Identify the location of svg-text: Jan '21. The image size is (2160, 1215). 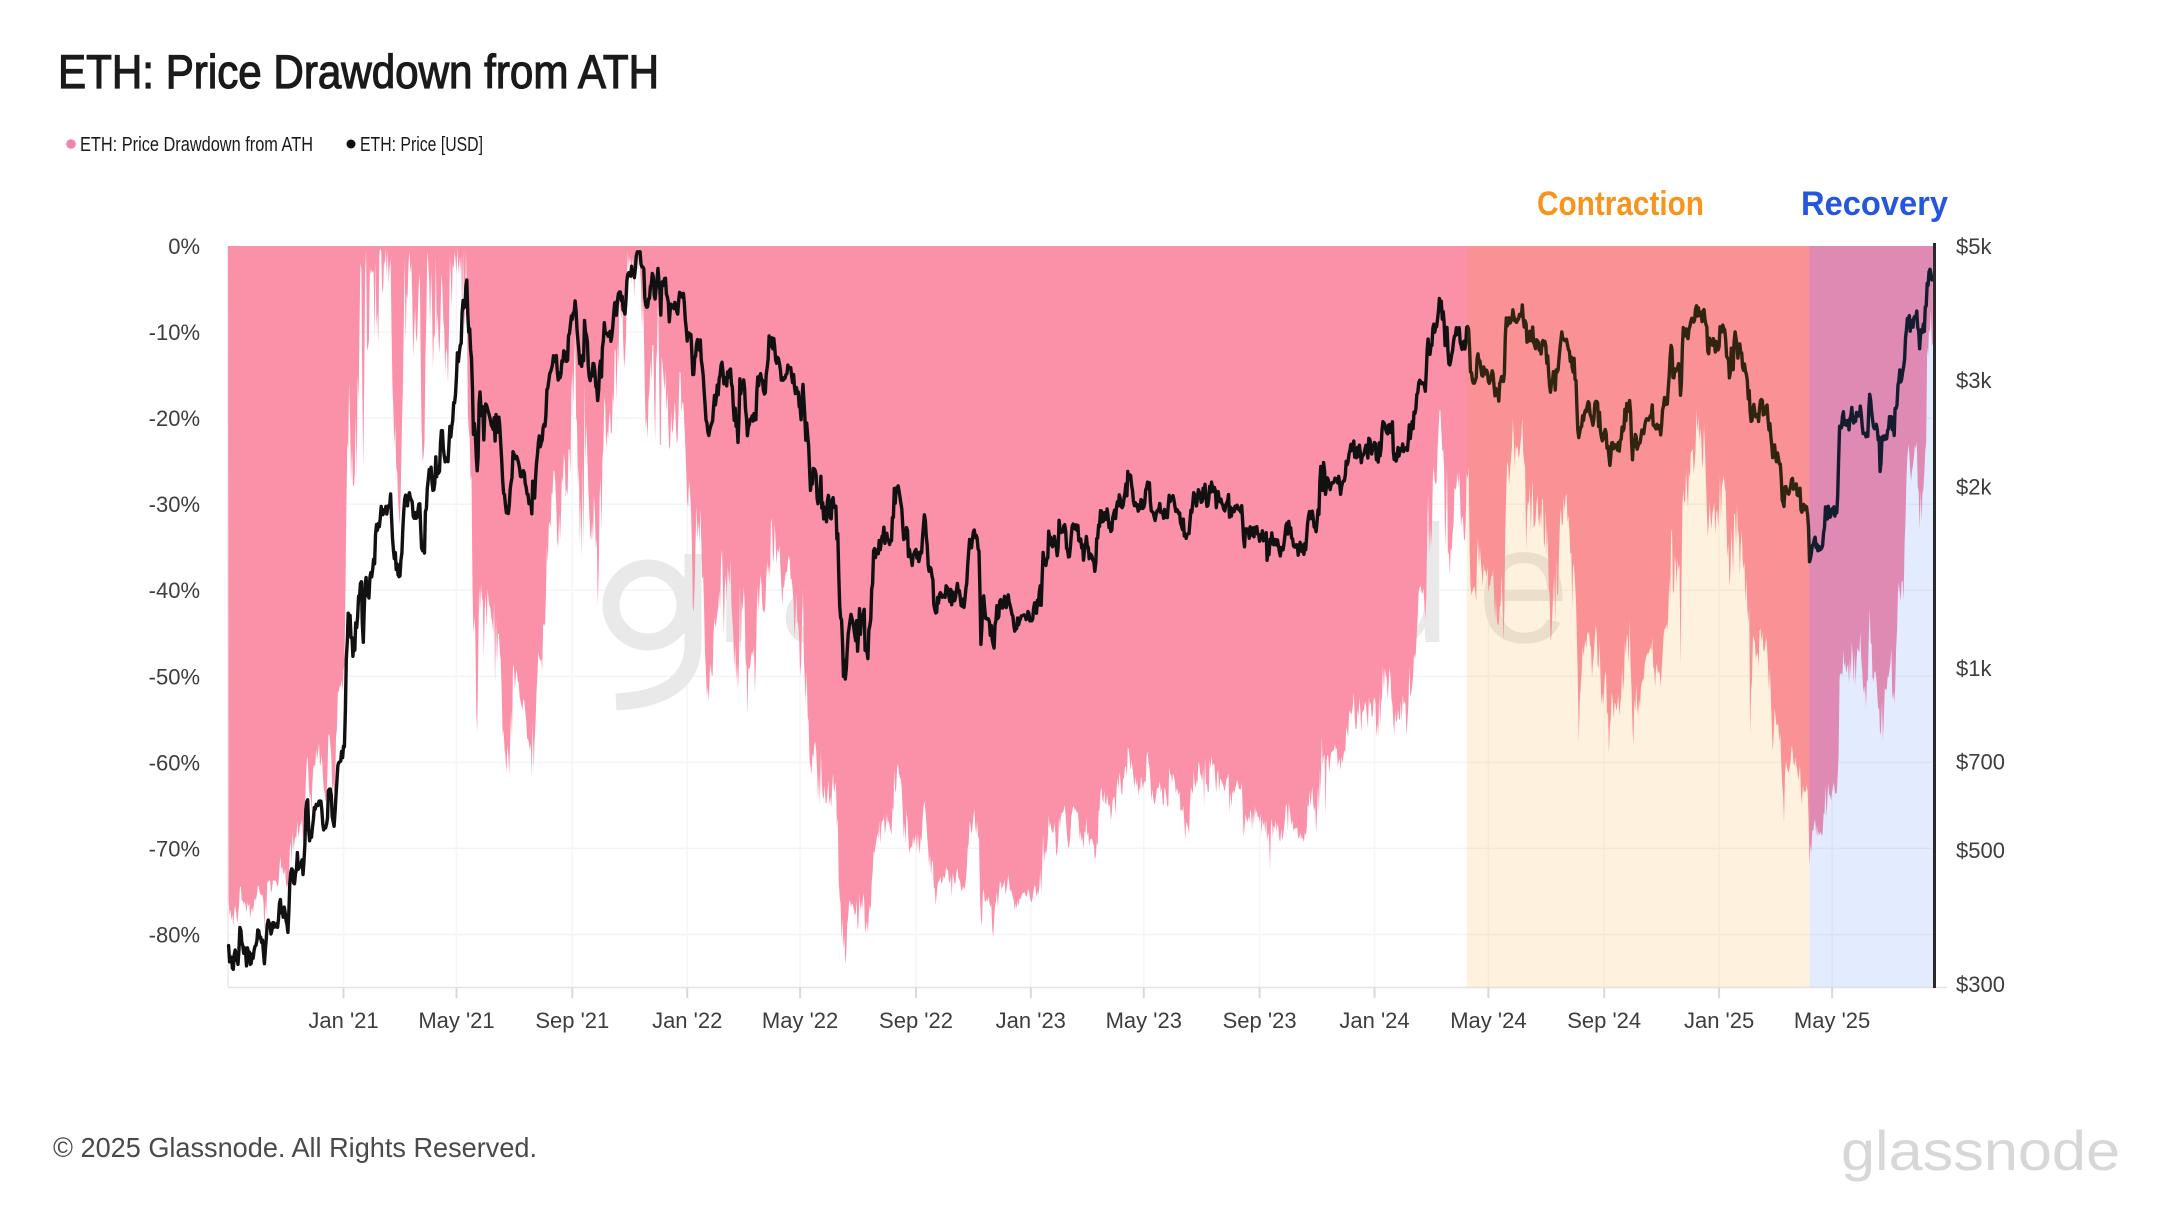
(343, 1020).